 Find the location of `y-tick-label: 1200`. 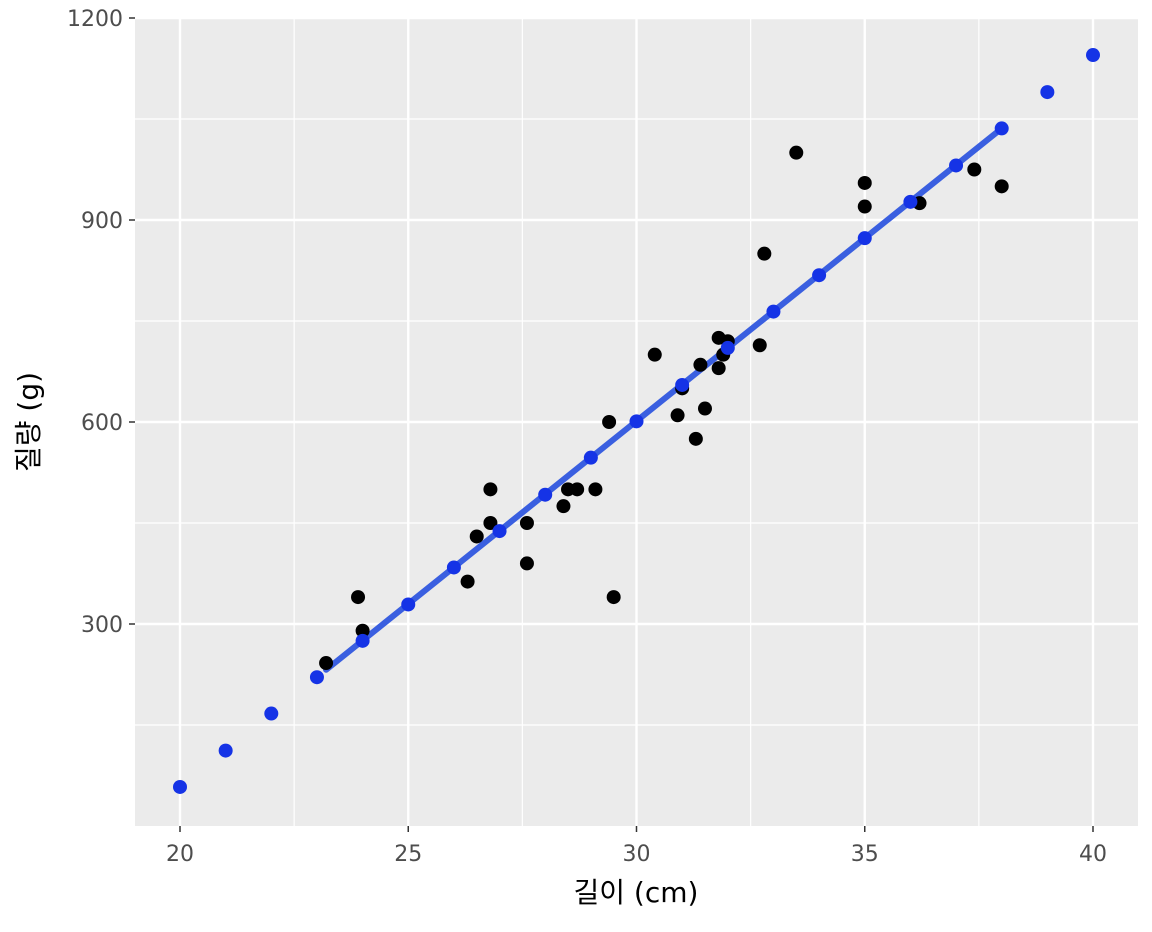

y-tick-label: 1200 is located at coordinates (95, 19).